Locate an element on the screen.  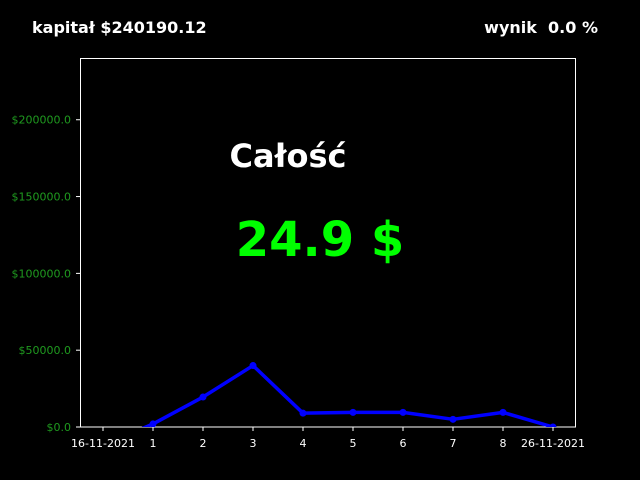
score-label: wynik is located at coordinates (510, 27).